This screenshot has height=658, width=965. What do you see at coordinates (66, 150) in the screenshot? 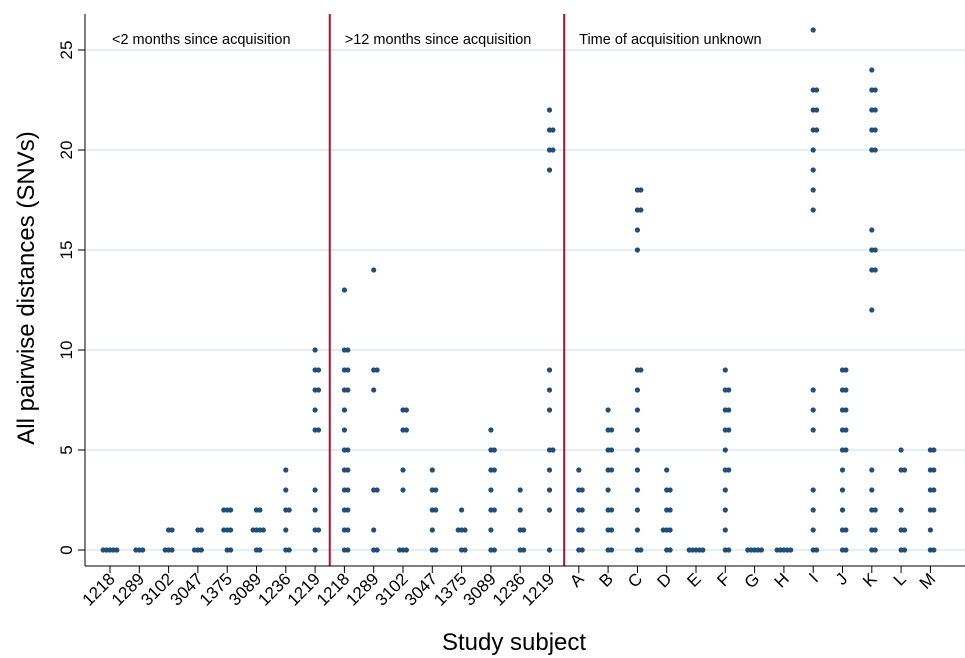
I see `y-tick-label: 20` at bounding box center [66, 150].